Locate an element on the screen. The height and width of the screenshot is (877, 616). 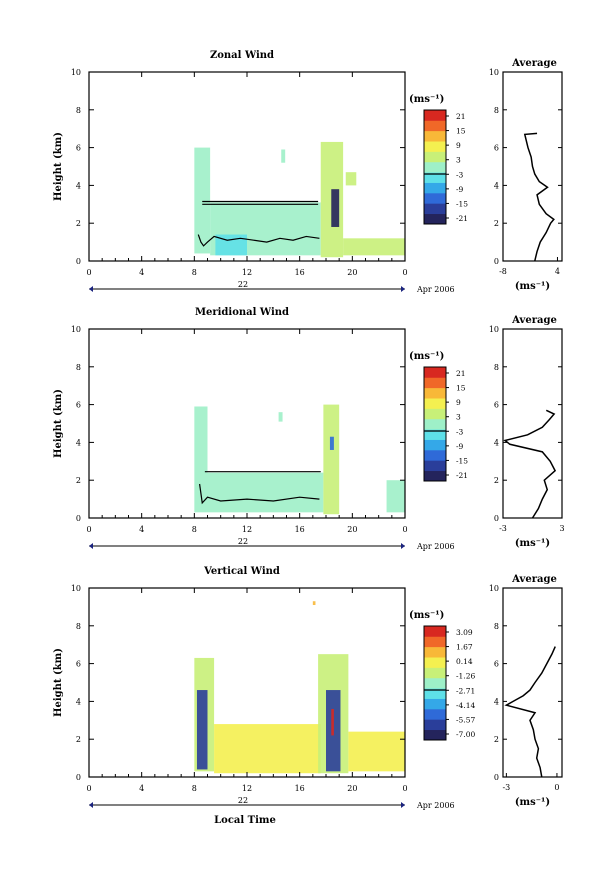
colorbar-tick-label: 21 is located at coordinates (461, 116).